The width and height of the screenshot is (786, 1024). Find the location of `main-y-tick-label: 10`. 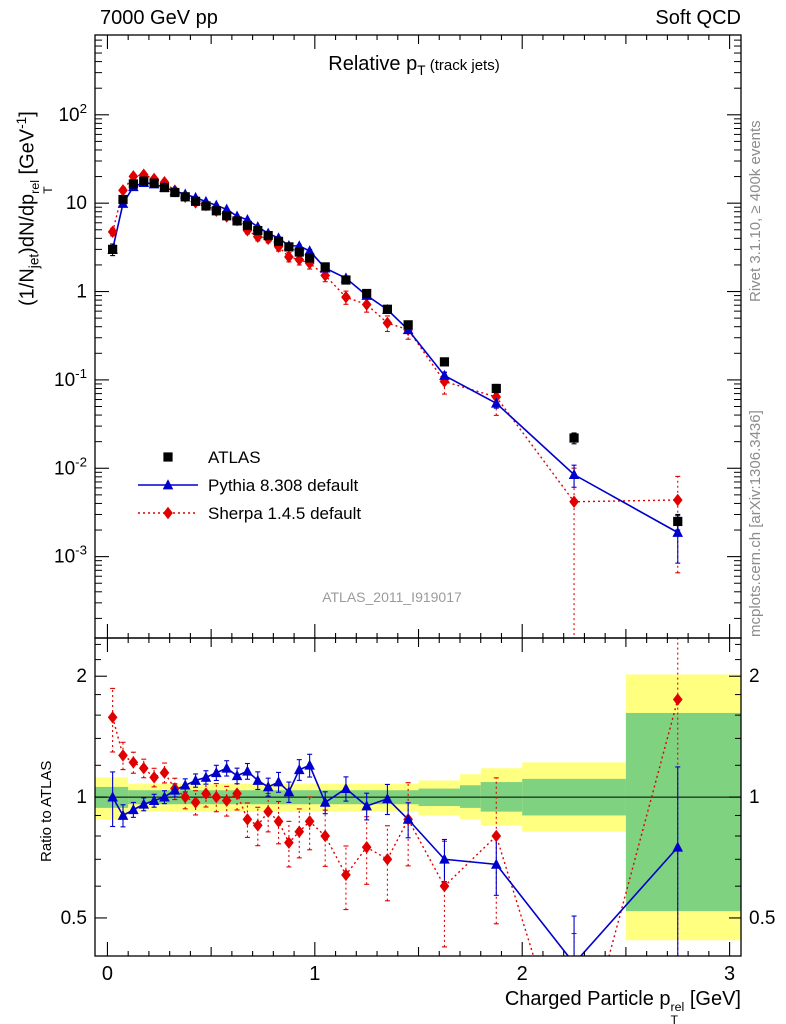

main-y-tick-label: 10 is located at coordinates (76, 203).